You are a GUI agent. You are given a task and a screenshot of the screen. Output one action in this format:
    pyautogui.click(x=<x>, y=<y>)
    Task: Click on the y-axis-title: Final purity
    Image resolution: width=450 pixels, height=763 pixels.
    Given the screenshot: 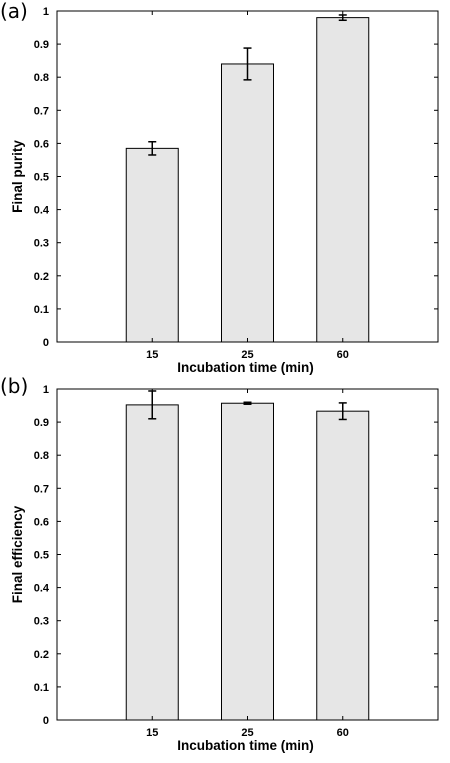 What is the action you would take?
    pyautogui.click(x=17, y=176)
    